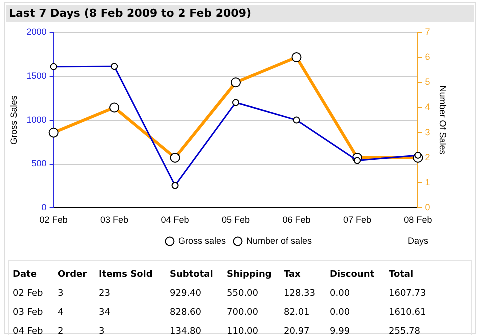 The image size is (480, 335). What do you see at coordinates (61, 313) in the screenshot?
I see `text: 4` at bounding box center [61, 313].